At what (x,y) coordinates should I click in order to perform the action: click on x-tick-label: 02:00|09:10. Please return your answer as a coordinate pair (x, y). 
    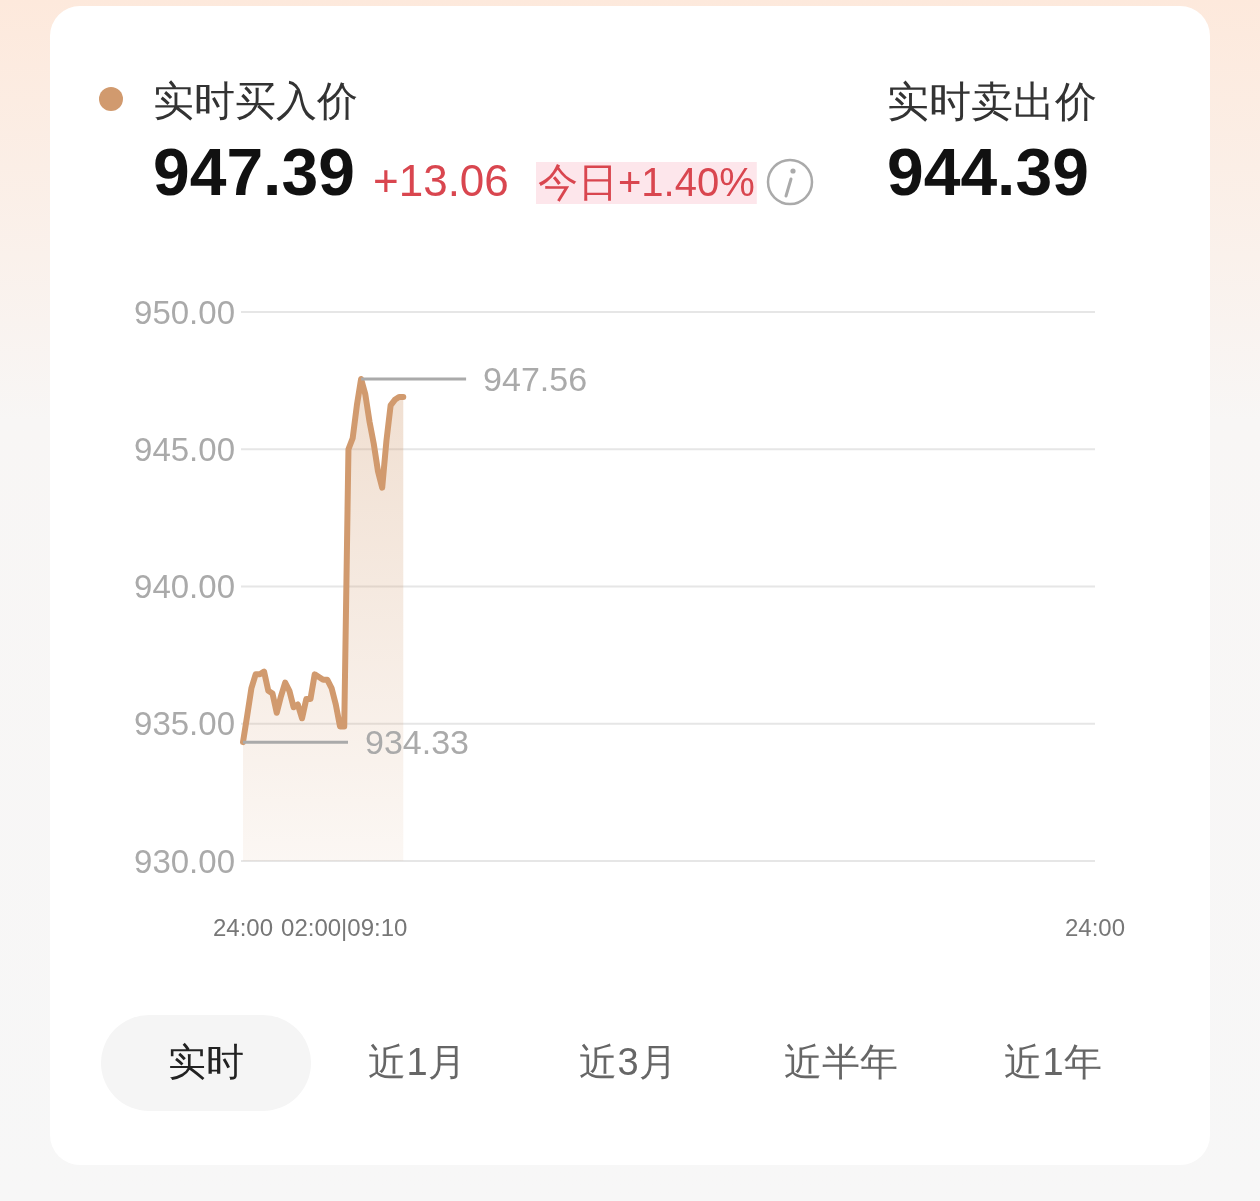
    Looking at the image, I should click on (344, 927).